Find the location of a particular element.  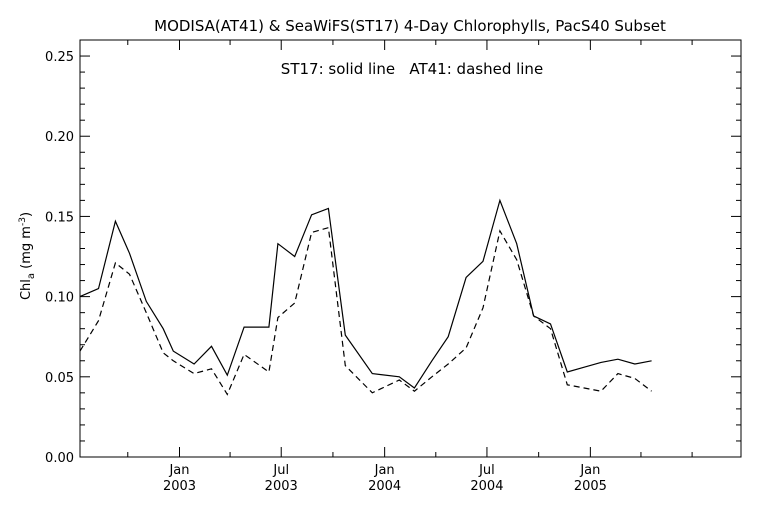

y-axis-label: Chla (mg m-3) is located at coordinates (27, 256).